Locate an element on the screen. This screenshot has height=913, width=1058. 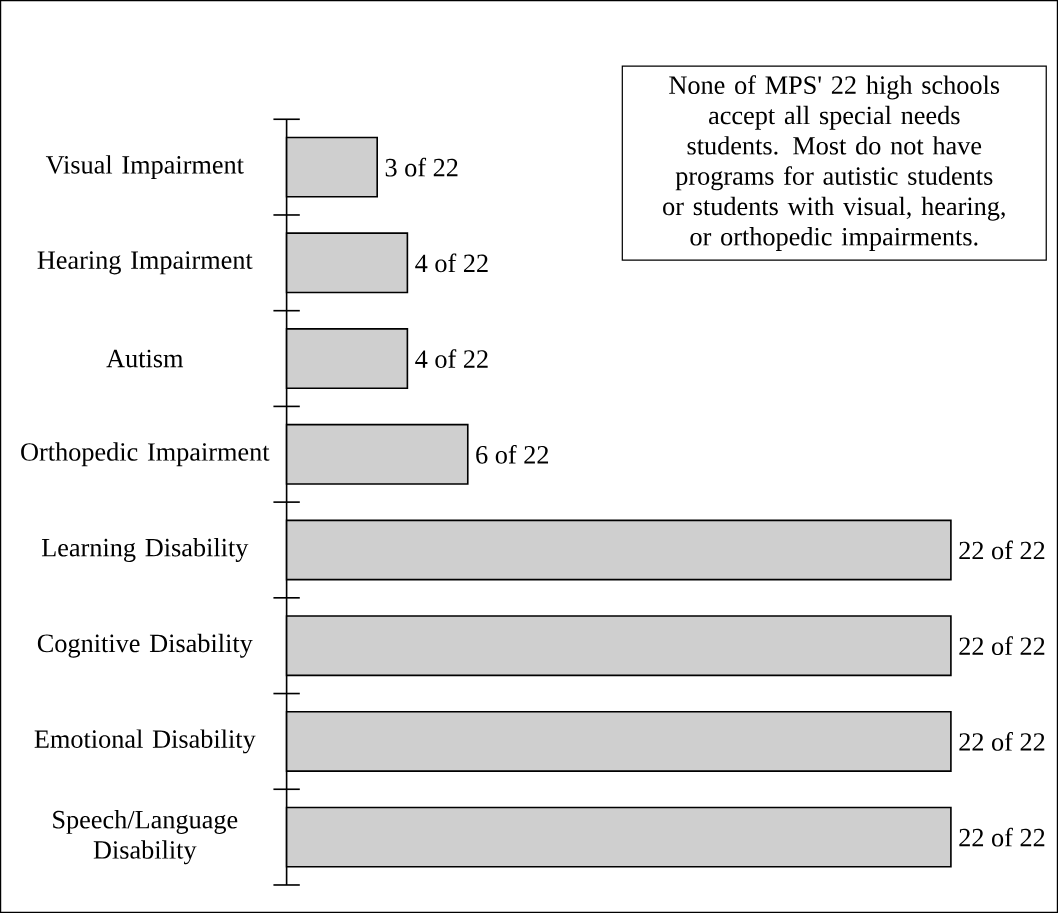
y-tick-label: Speech/Language Disability is located at coordinates (145, 837).